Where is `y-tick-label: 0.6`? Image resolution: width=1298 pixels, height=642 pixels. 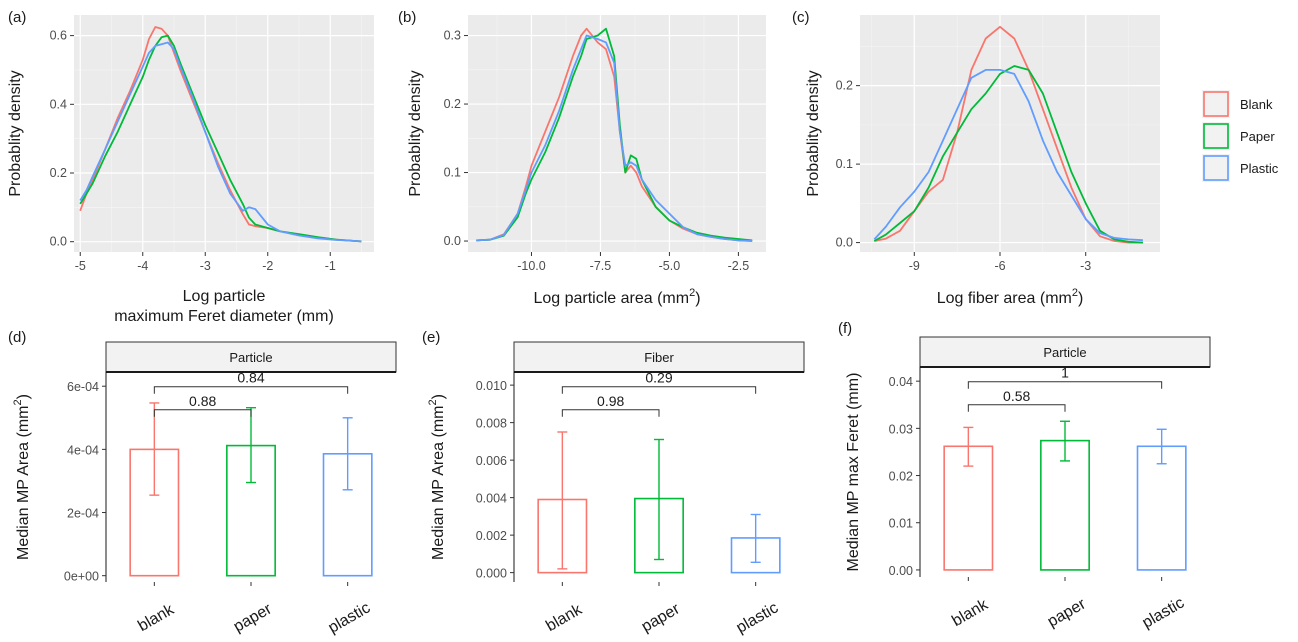 y-tick-label: 0.6 is located at coordinates (58, 36).